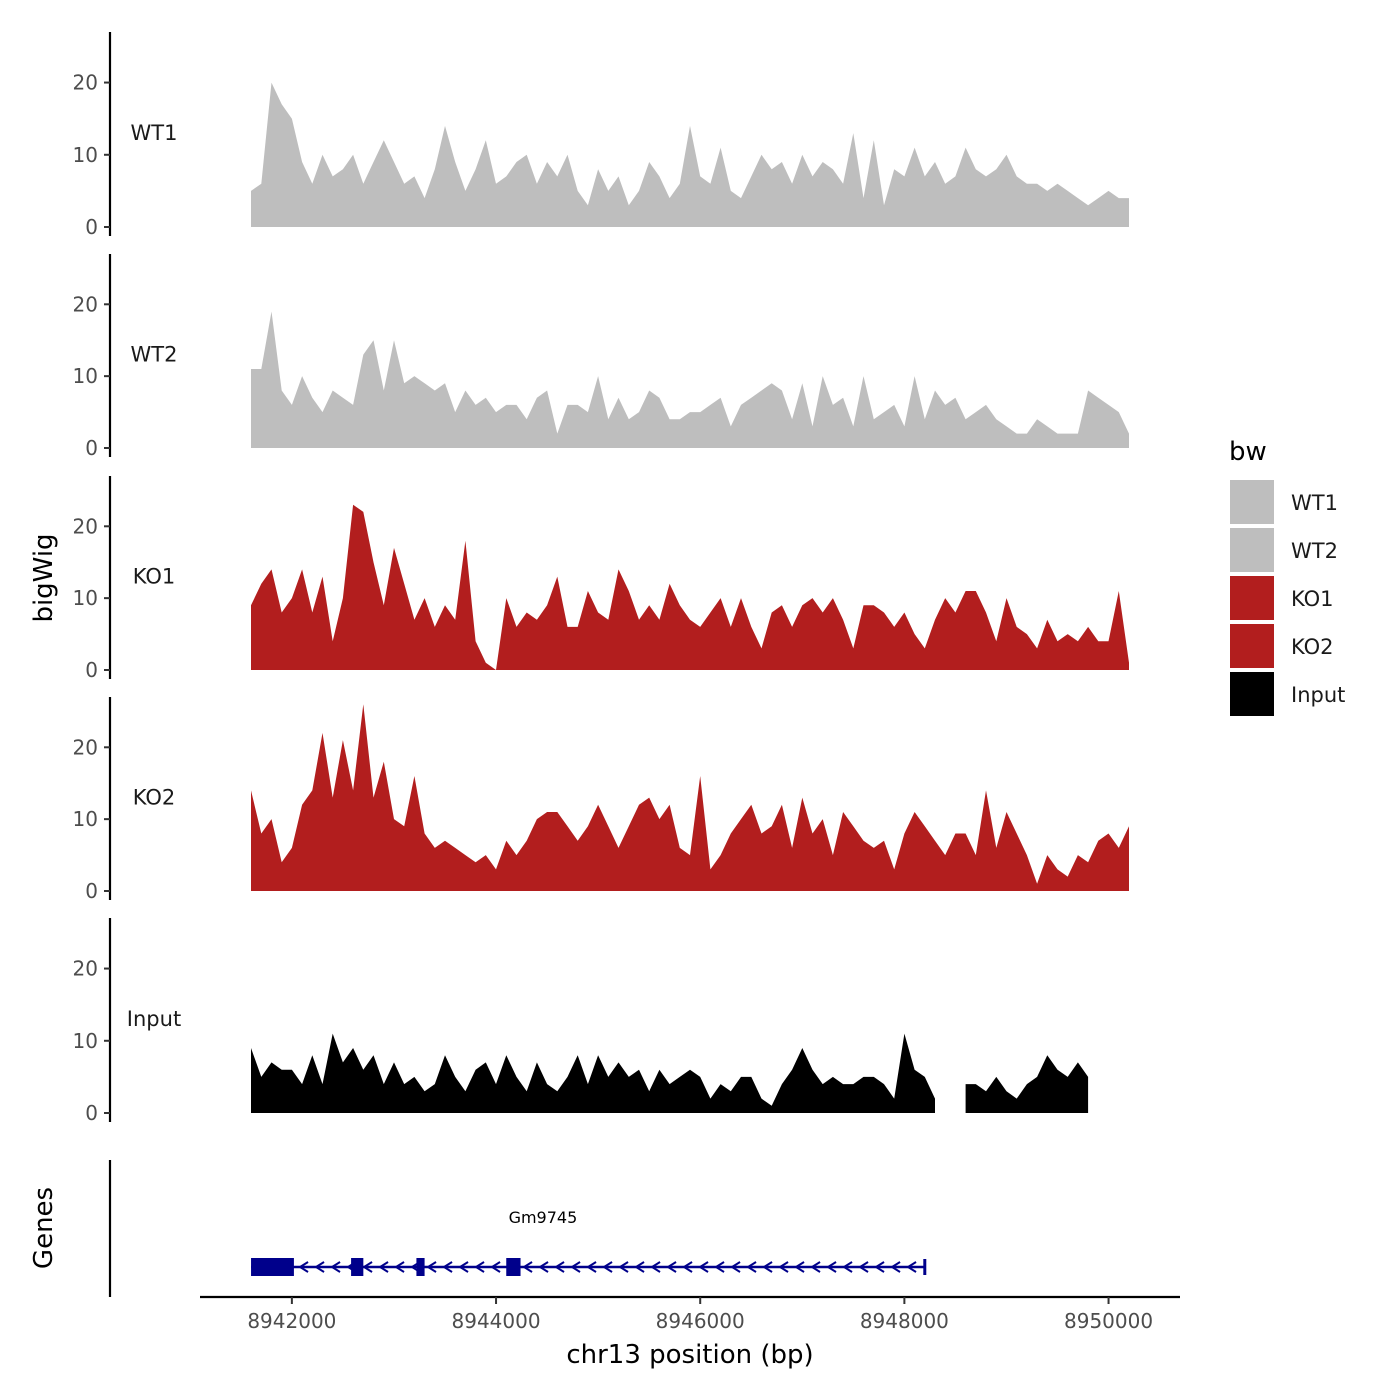 Image resolution: width=1400 pixels, height=1400 pixels. Describe the element at coordinates (154, 798) in the screenshot. I see `track-label: KO2` at that location.